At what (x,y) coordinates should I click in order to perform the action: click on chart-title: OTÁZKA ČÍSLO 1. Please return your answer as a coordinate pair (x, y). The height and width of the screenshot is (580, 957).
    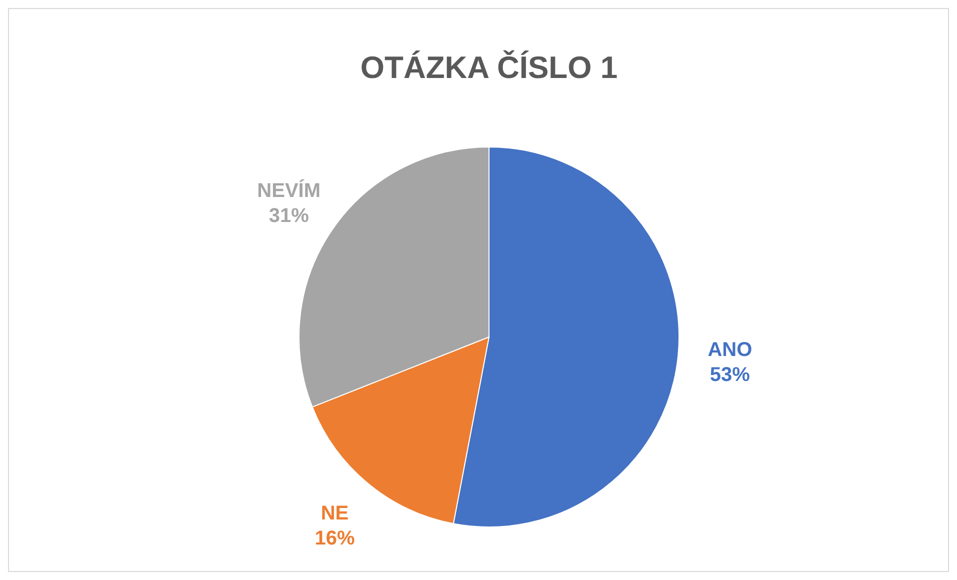
    Looking at the image, I should click on (489, 67).